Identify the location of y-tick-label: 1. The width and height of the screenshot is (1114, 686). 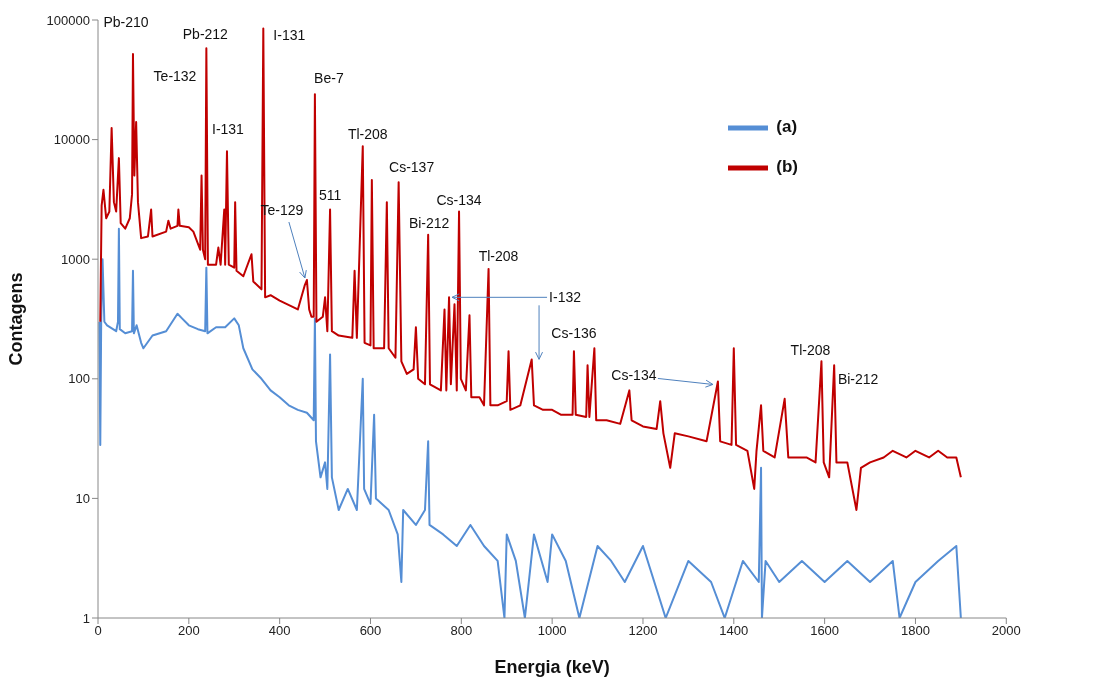
(86, 618).